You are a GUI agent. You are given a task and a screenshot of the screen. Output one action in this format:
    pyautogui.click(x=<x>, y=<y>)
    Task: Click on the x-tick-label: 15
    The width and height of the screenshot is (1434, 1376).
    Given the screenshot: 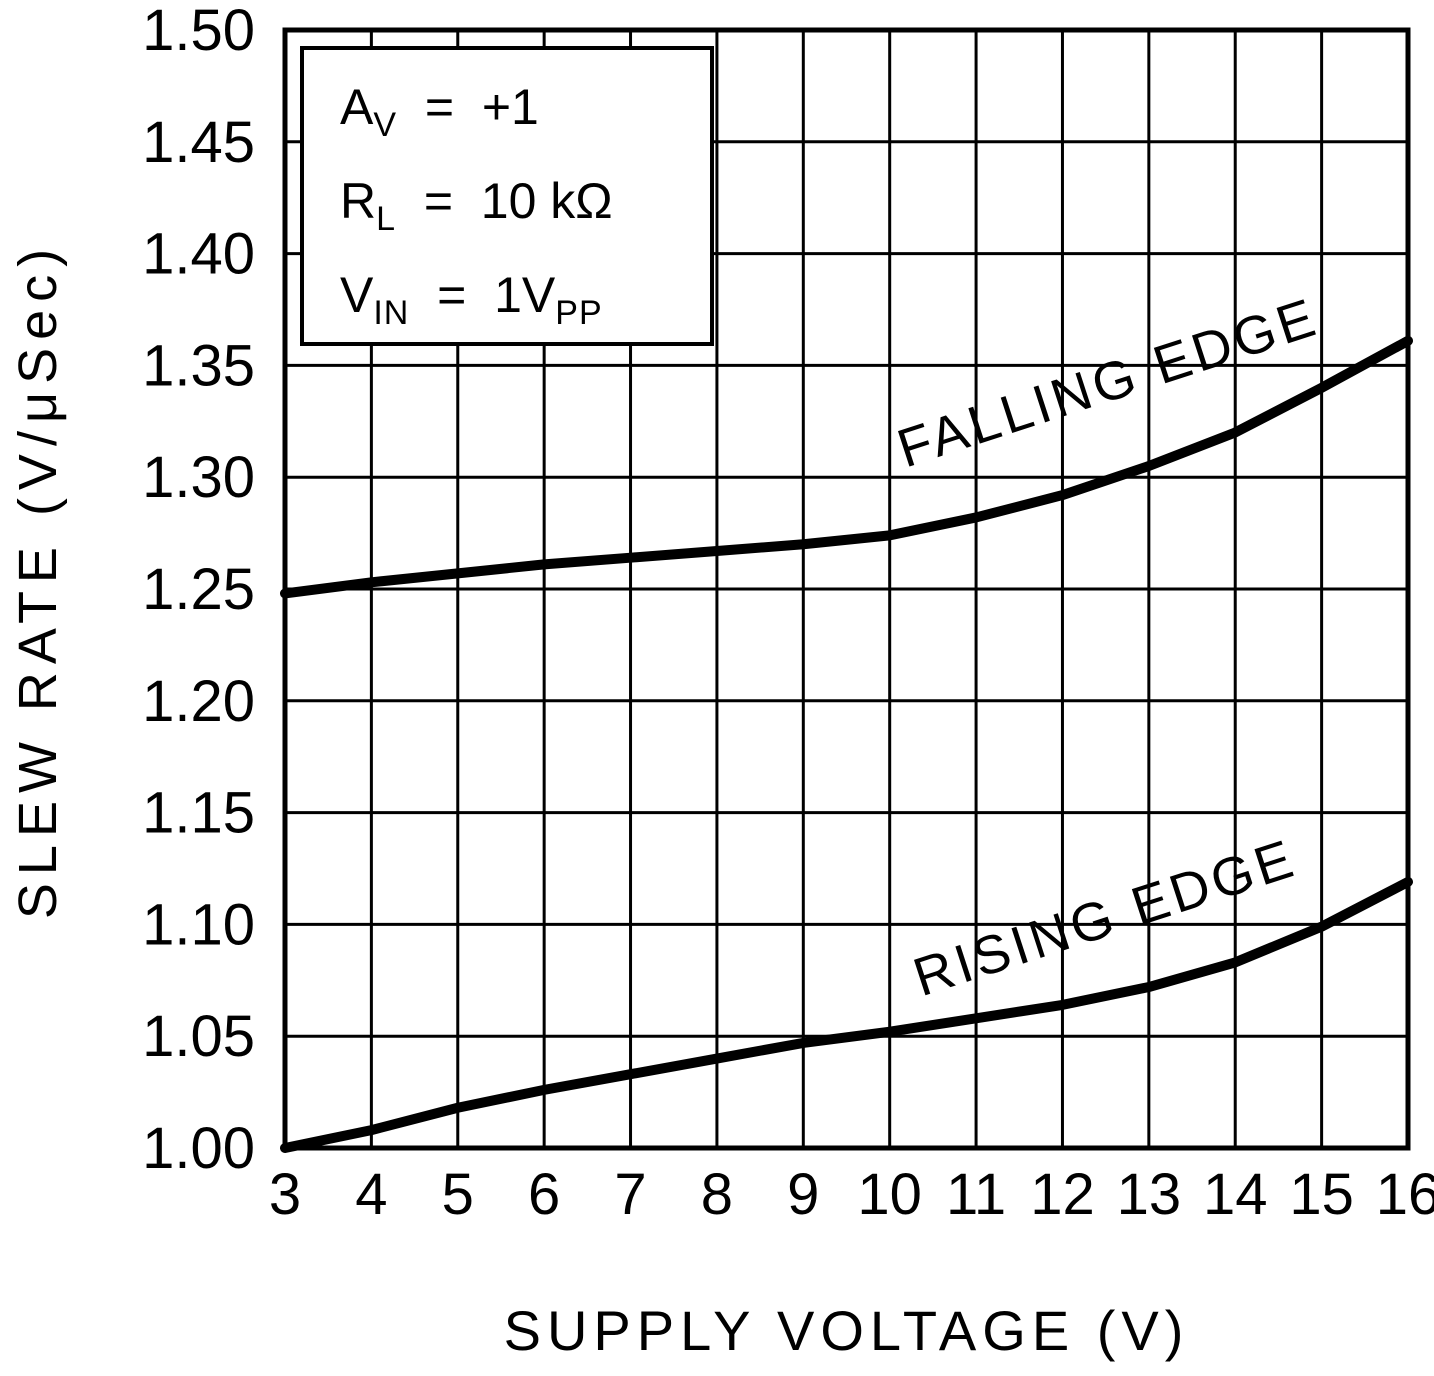 What is the action you would take?
    pyautogui.click(x=1321, y=1194)
    